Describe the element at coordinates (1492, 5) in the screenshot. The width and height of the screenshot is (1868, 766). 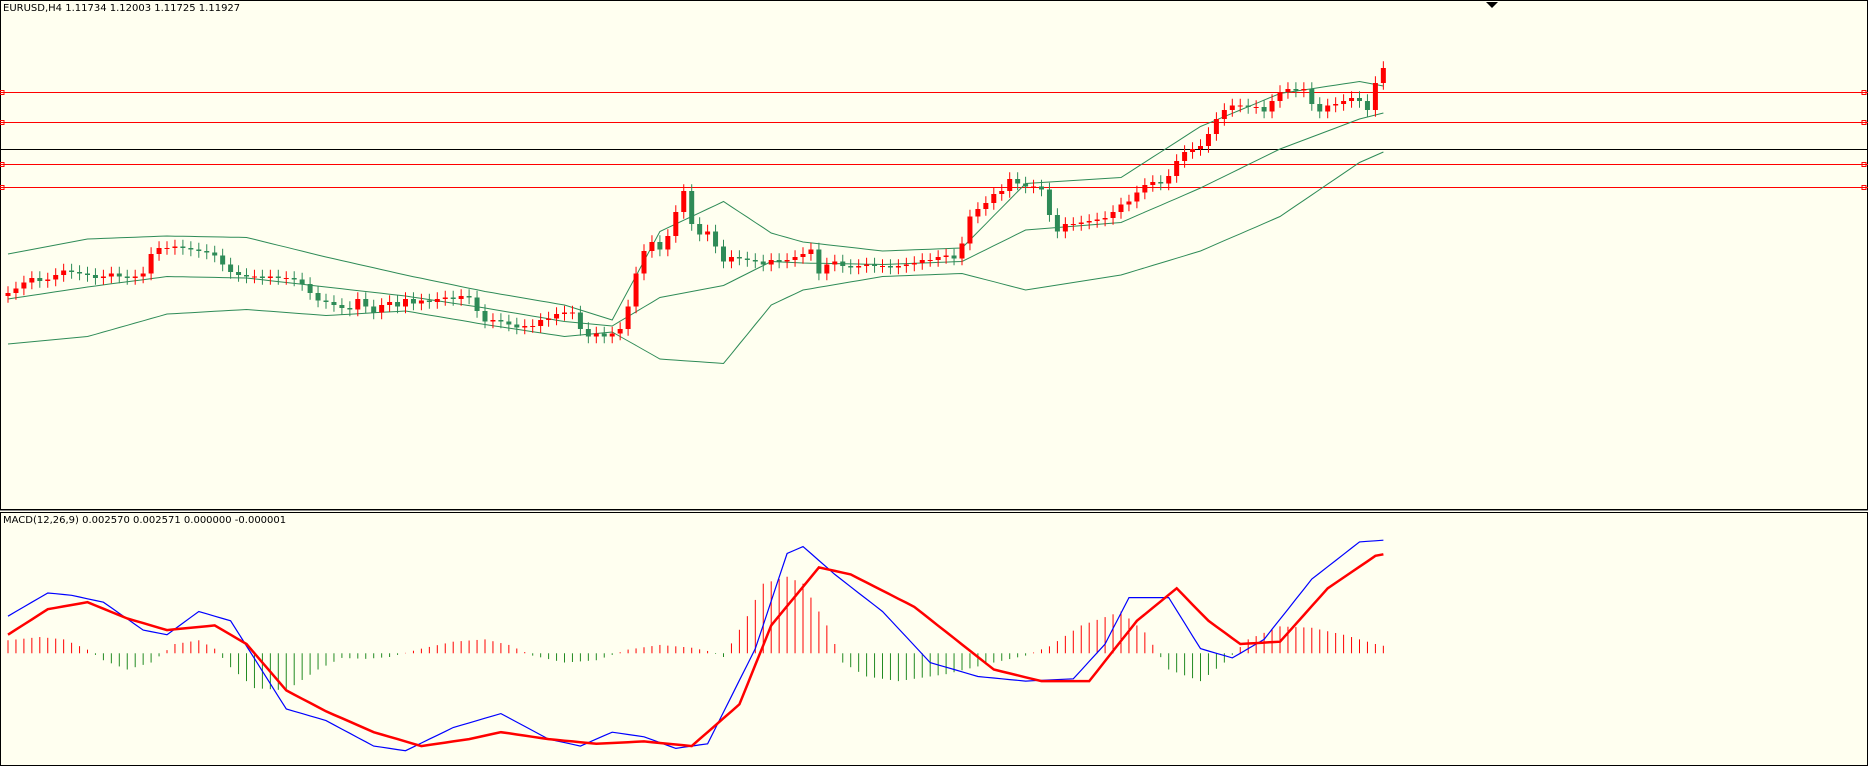
I see `chart-shift-marker-icon` at that location.